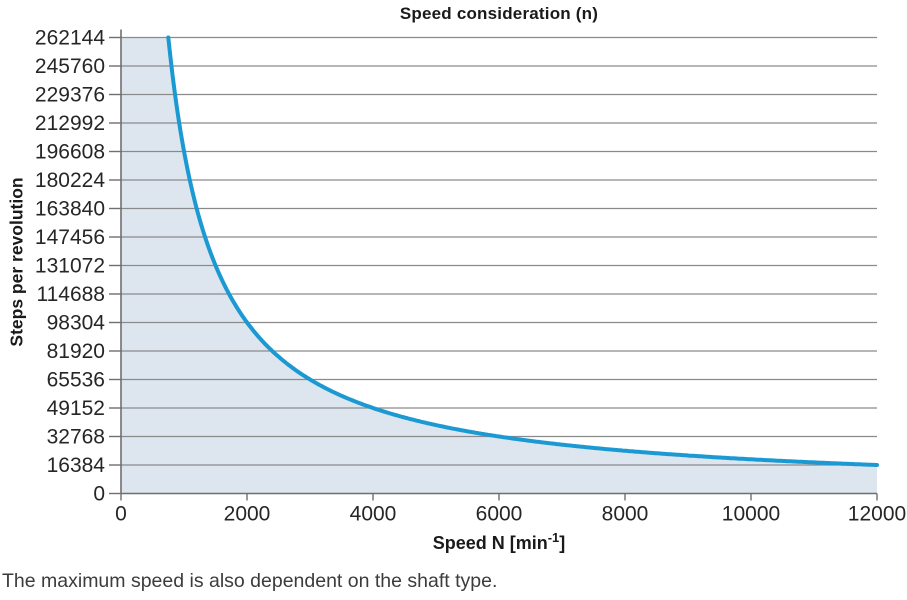 This screenshot has width=907, height=600. I want to click on y-tick-label-147456: 147456, so click(70, 237).